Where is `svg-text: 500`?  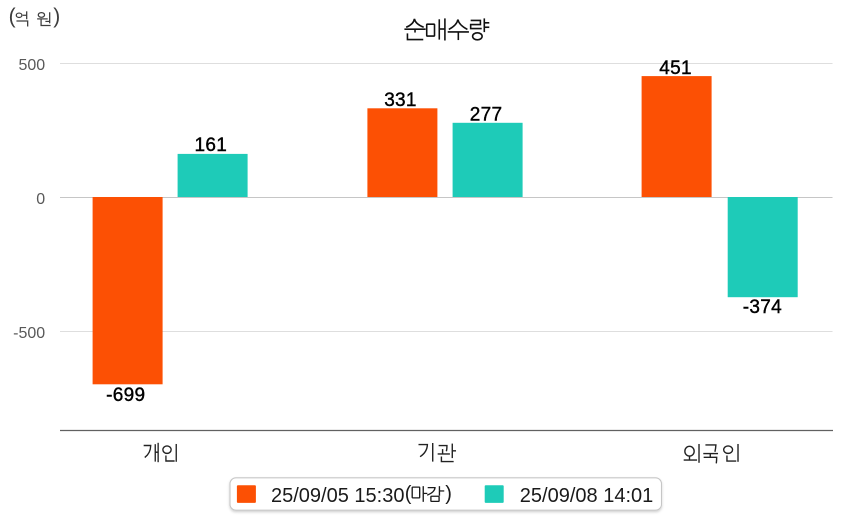
svg-text: 500 is located at coordinates (31, 65).